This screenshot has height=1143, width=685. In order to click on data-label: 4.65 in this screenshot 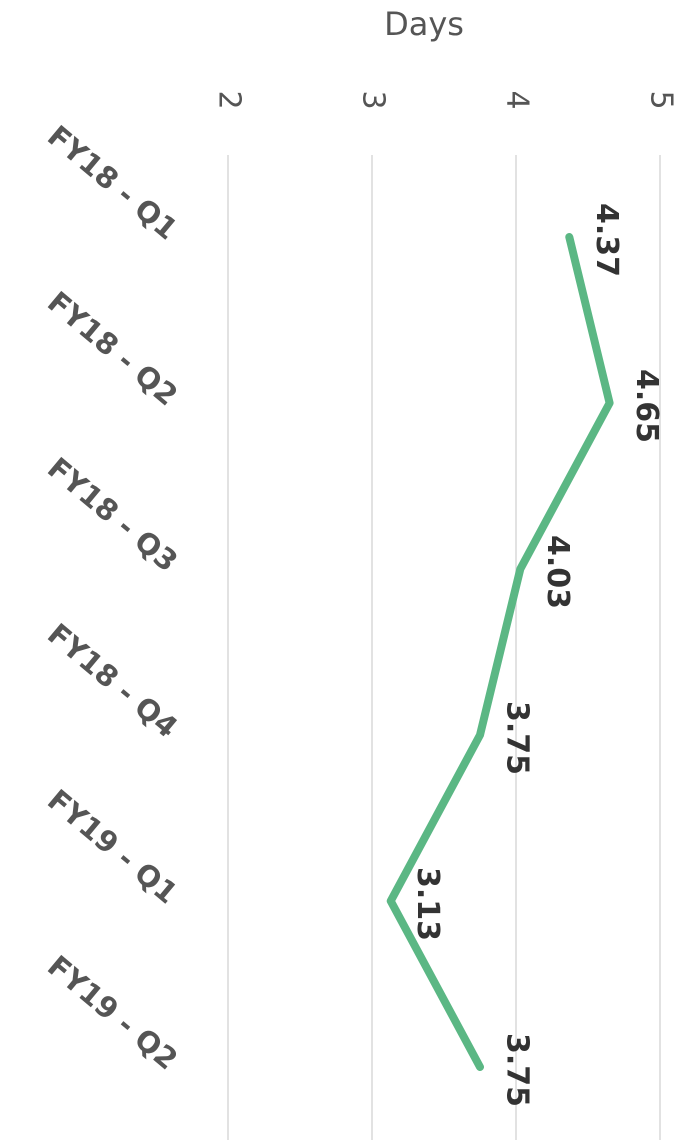, I will do `click(646, 406)`.